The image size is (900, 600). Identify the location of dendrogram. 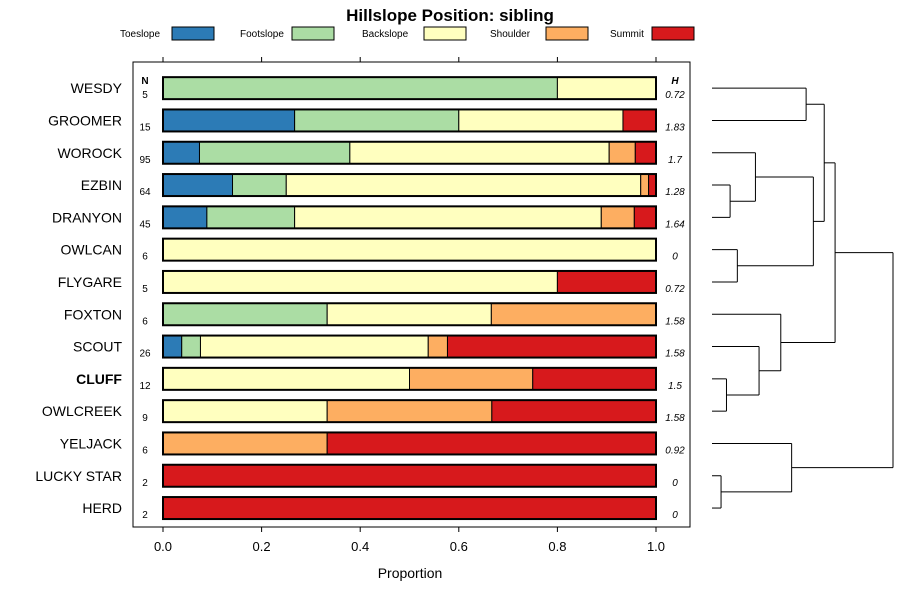
(803, 298).